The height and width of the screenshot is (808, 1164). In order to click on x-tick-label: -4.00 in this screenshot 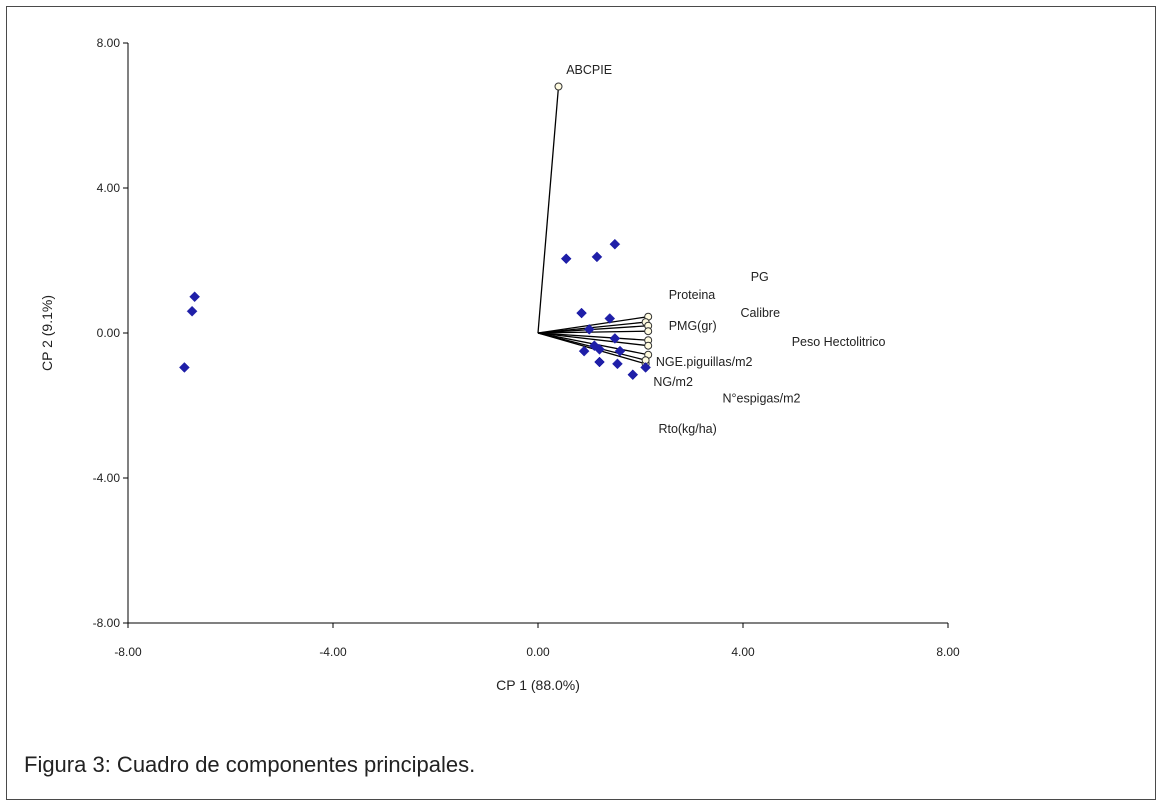, I will do `click(333, 652)`.